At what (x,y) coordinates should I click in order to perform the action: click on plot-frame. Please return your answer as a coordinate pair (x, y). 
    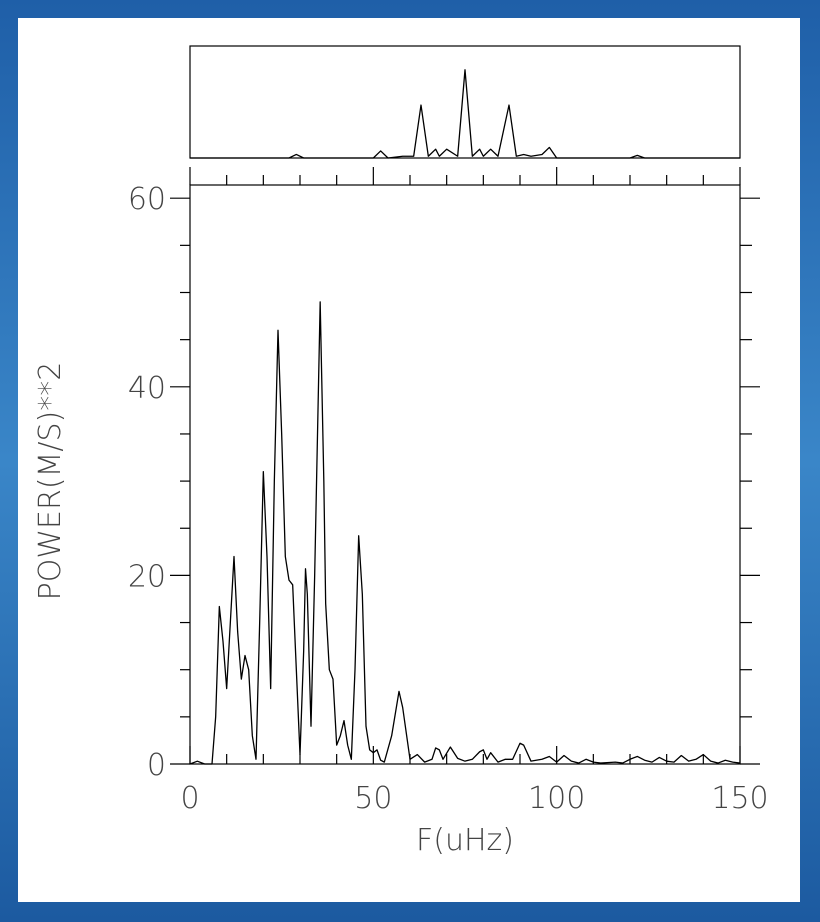
    Looking at the image, I should click on (465, 102).